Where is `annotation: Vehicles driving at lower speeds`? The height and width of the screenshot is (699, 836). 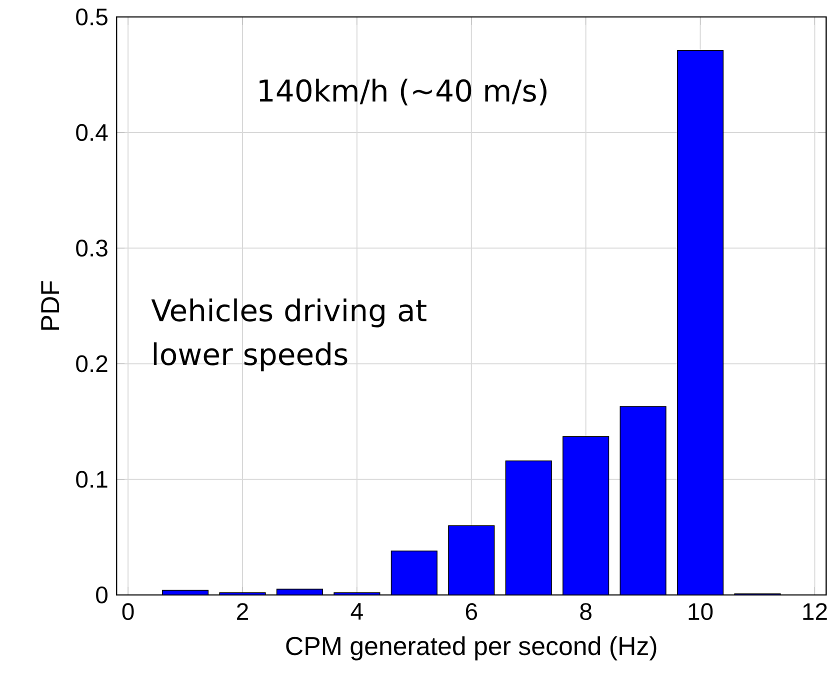
annotation: Vehicles driving at lower speeds is located at coordinates (288, 335).